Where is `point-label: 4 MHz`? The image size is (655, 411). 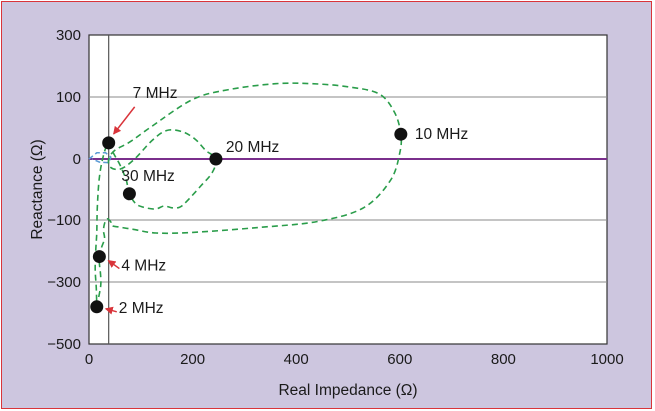 point-label: 4 MHz is located at coordinates (143, 266).